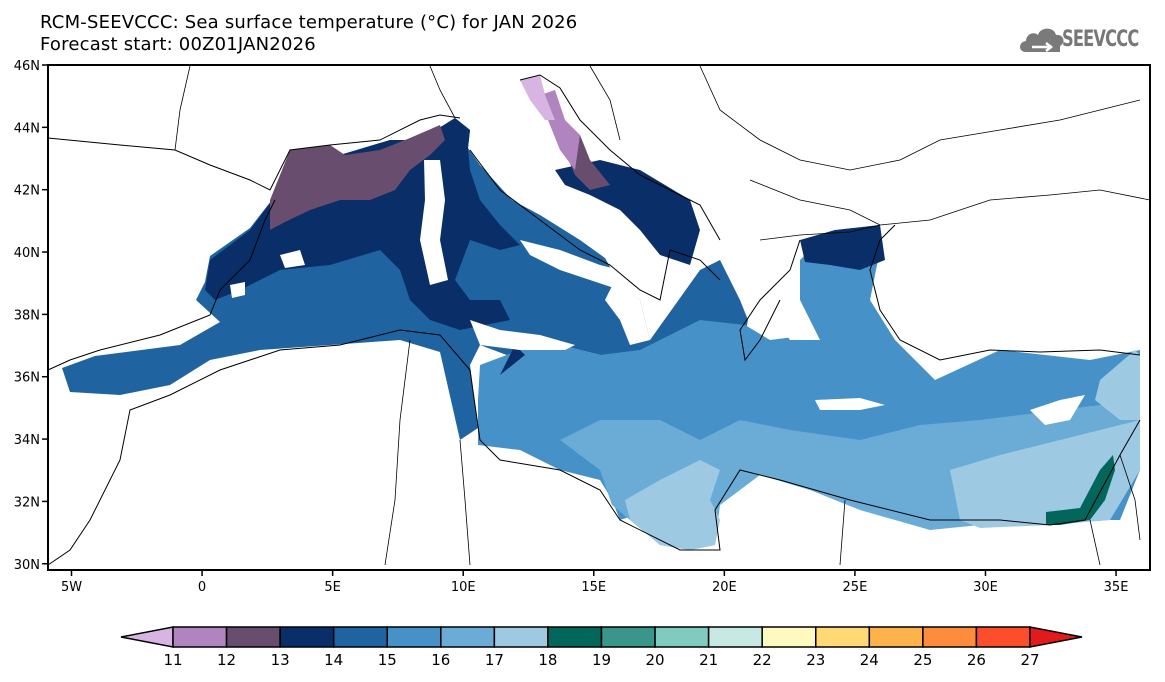 This screenshot has width=1165, height=682. I want to click on colorbar-label: 11, so click(172, 660).